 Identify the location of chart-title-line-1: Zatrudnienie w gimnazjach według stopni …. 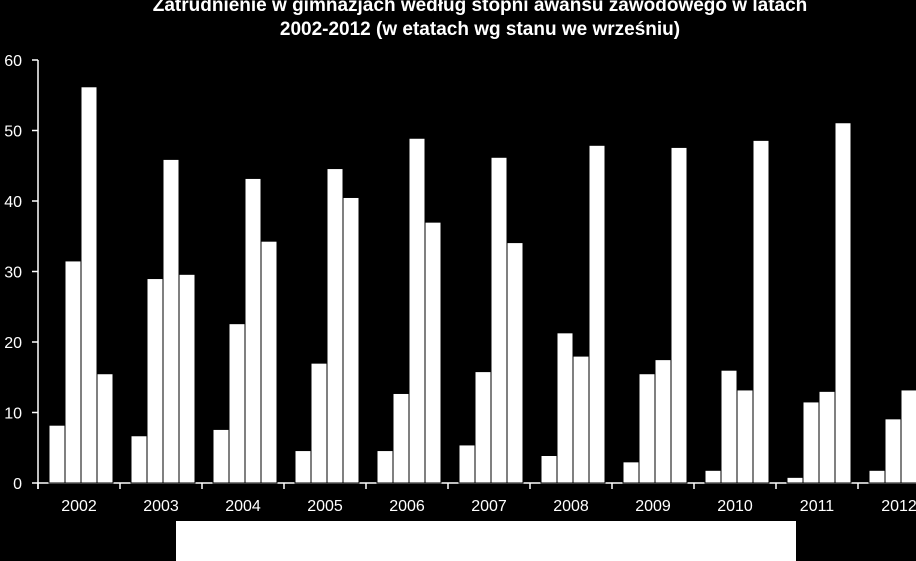
(480, 8).